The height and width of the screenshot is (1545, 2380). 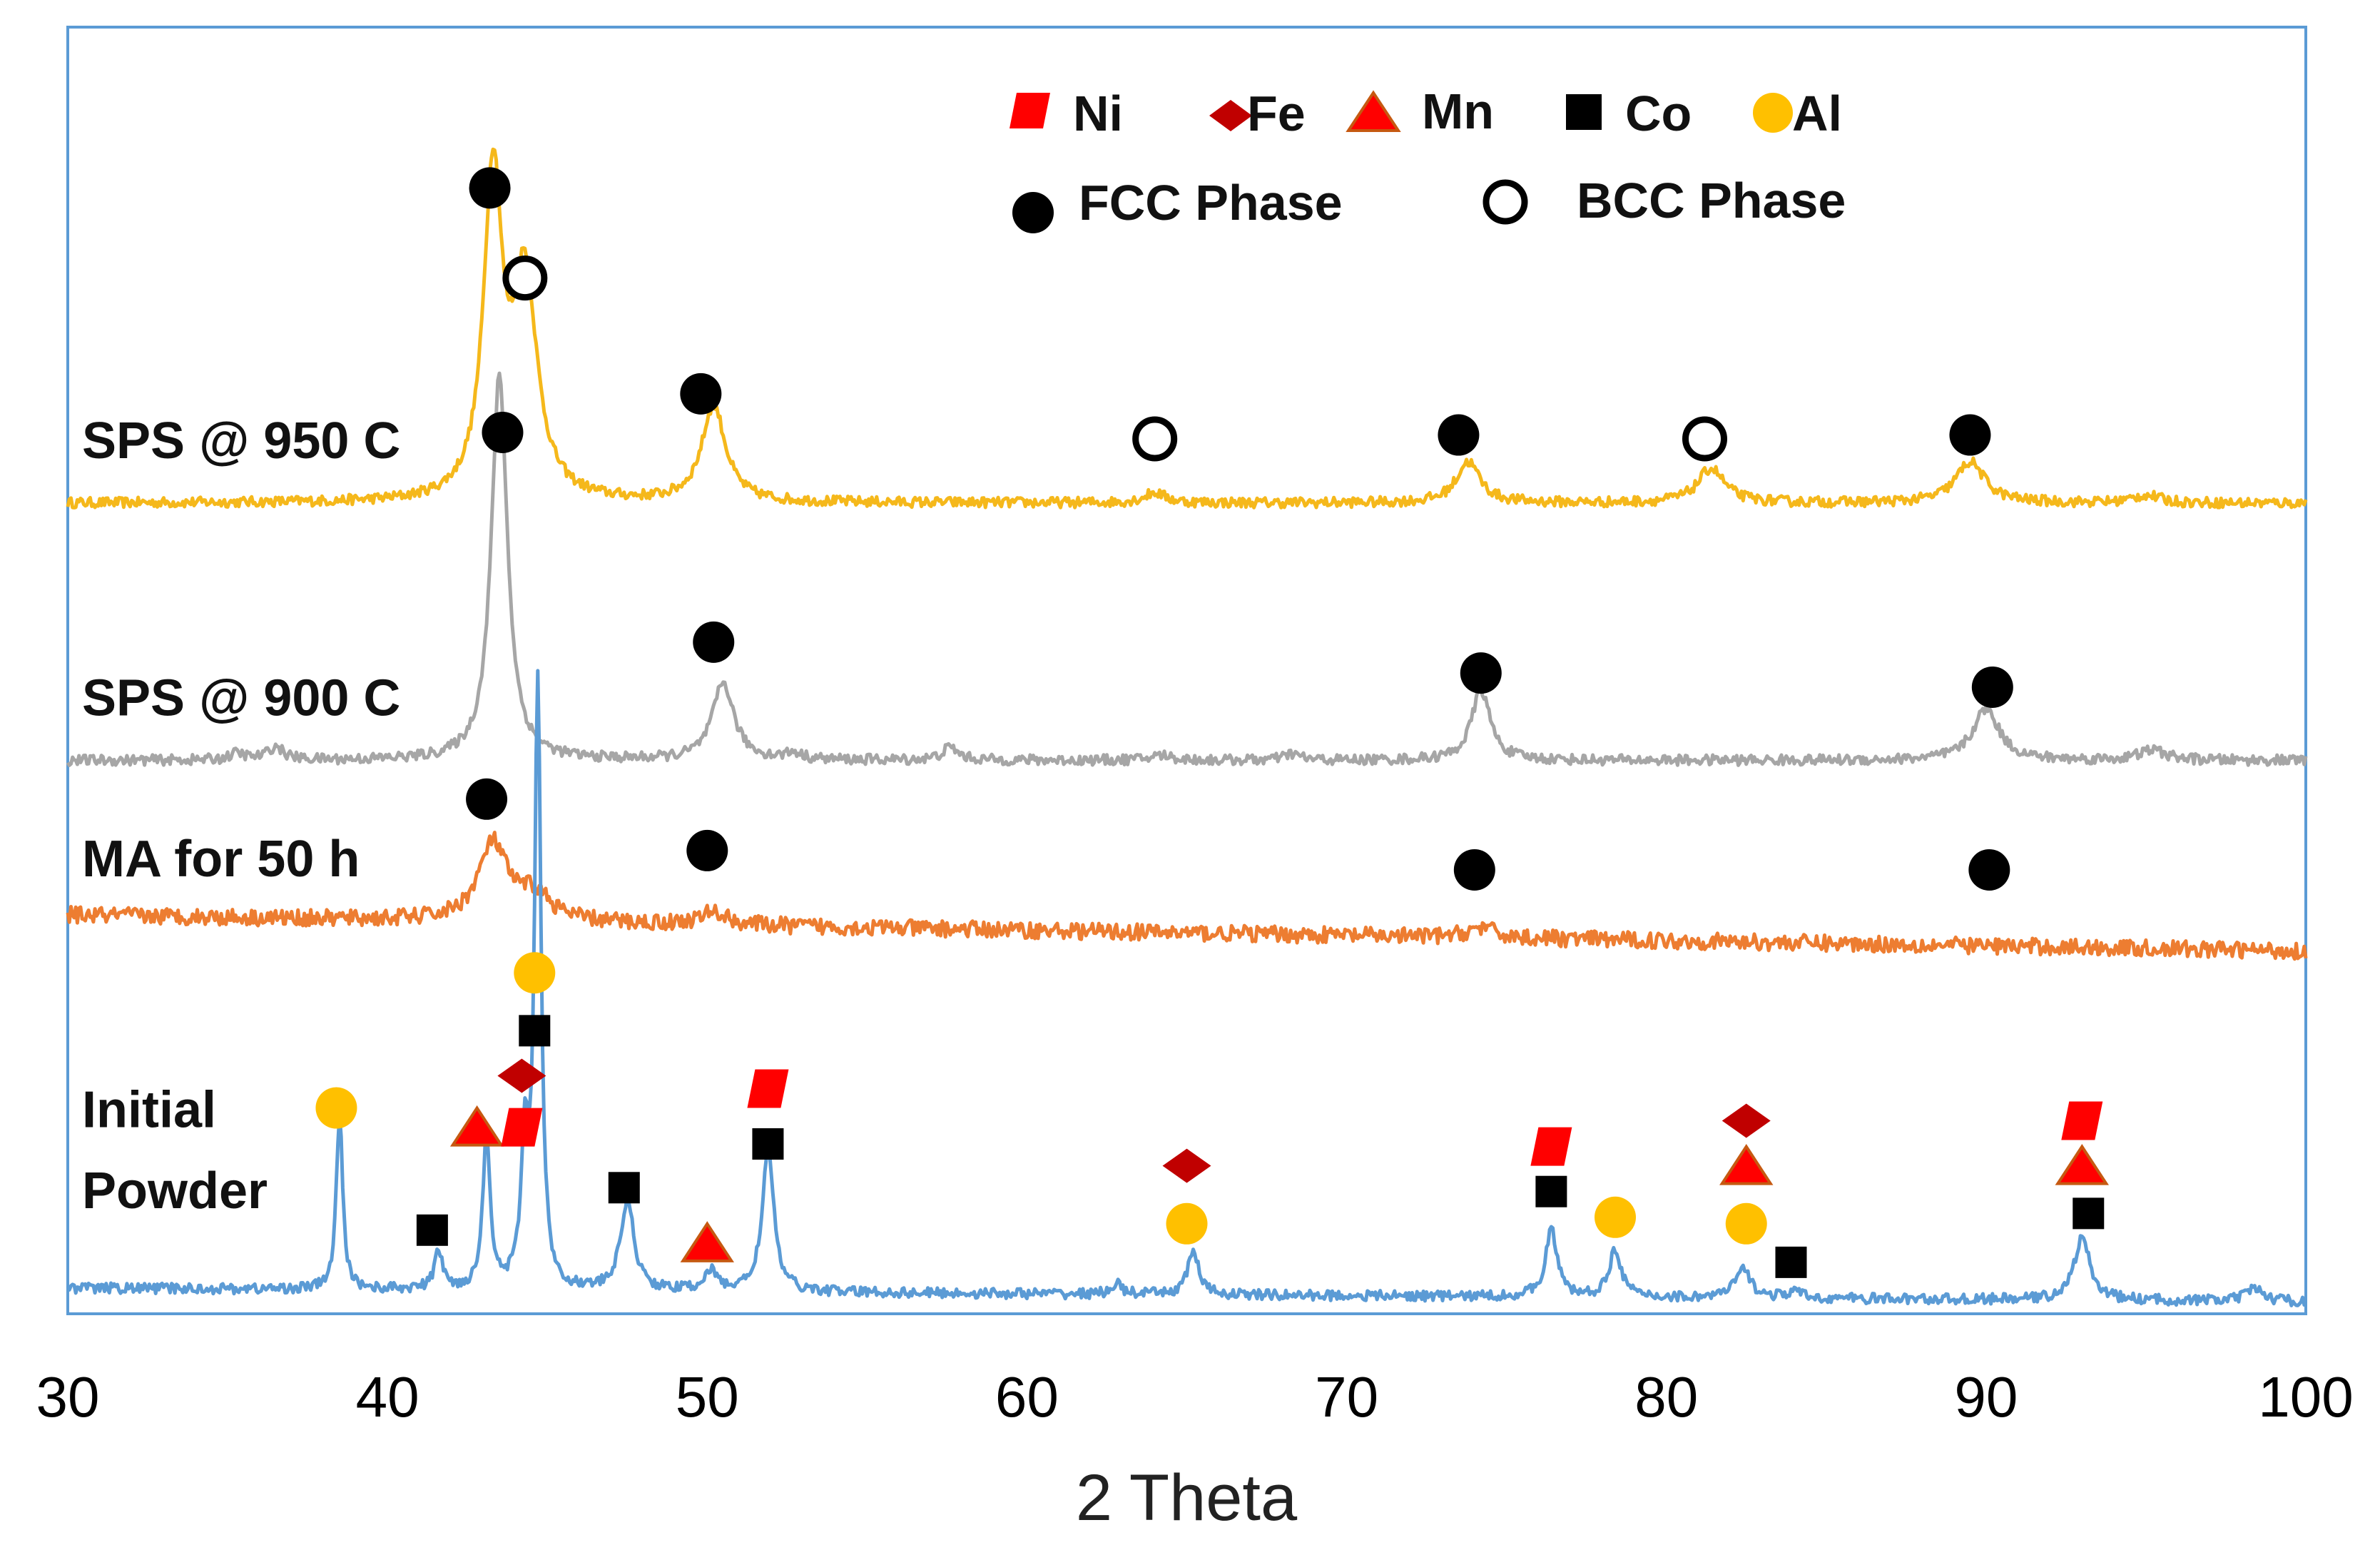 I want to click on x-axis-title: 2 Theta, so click(x=1187, y=1498).